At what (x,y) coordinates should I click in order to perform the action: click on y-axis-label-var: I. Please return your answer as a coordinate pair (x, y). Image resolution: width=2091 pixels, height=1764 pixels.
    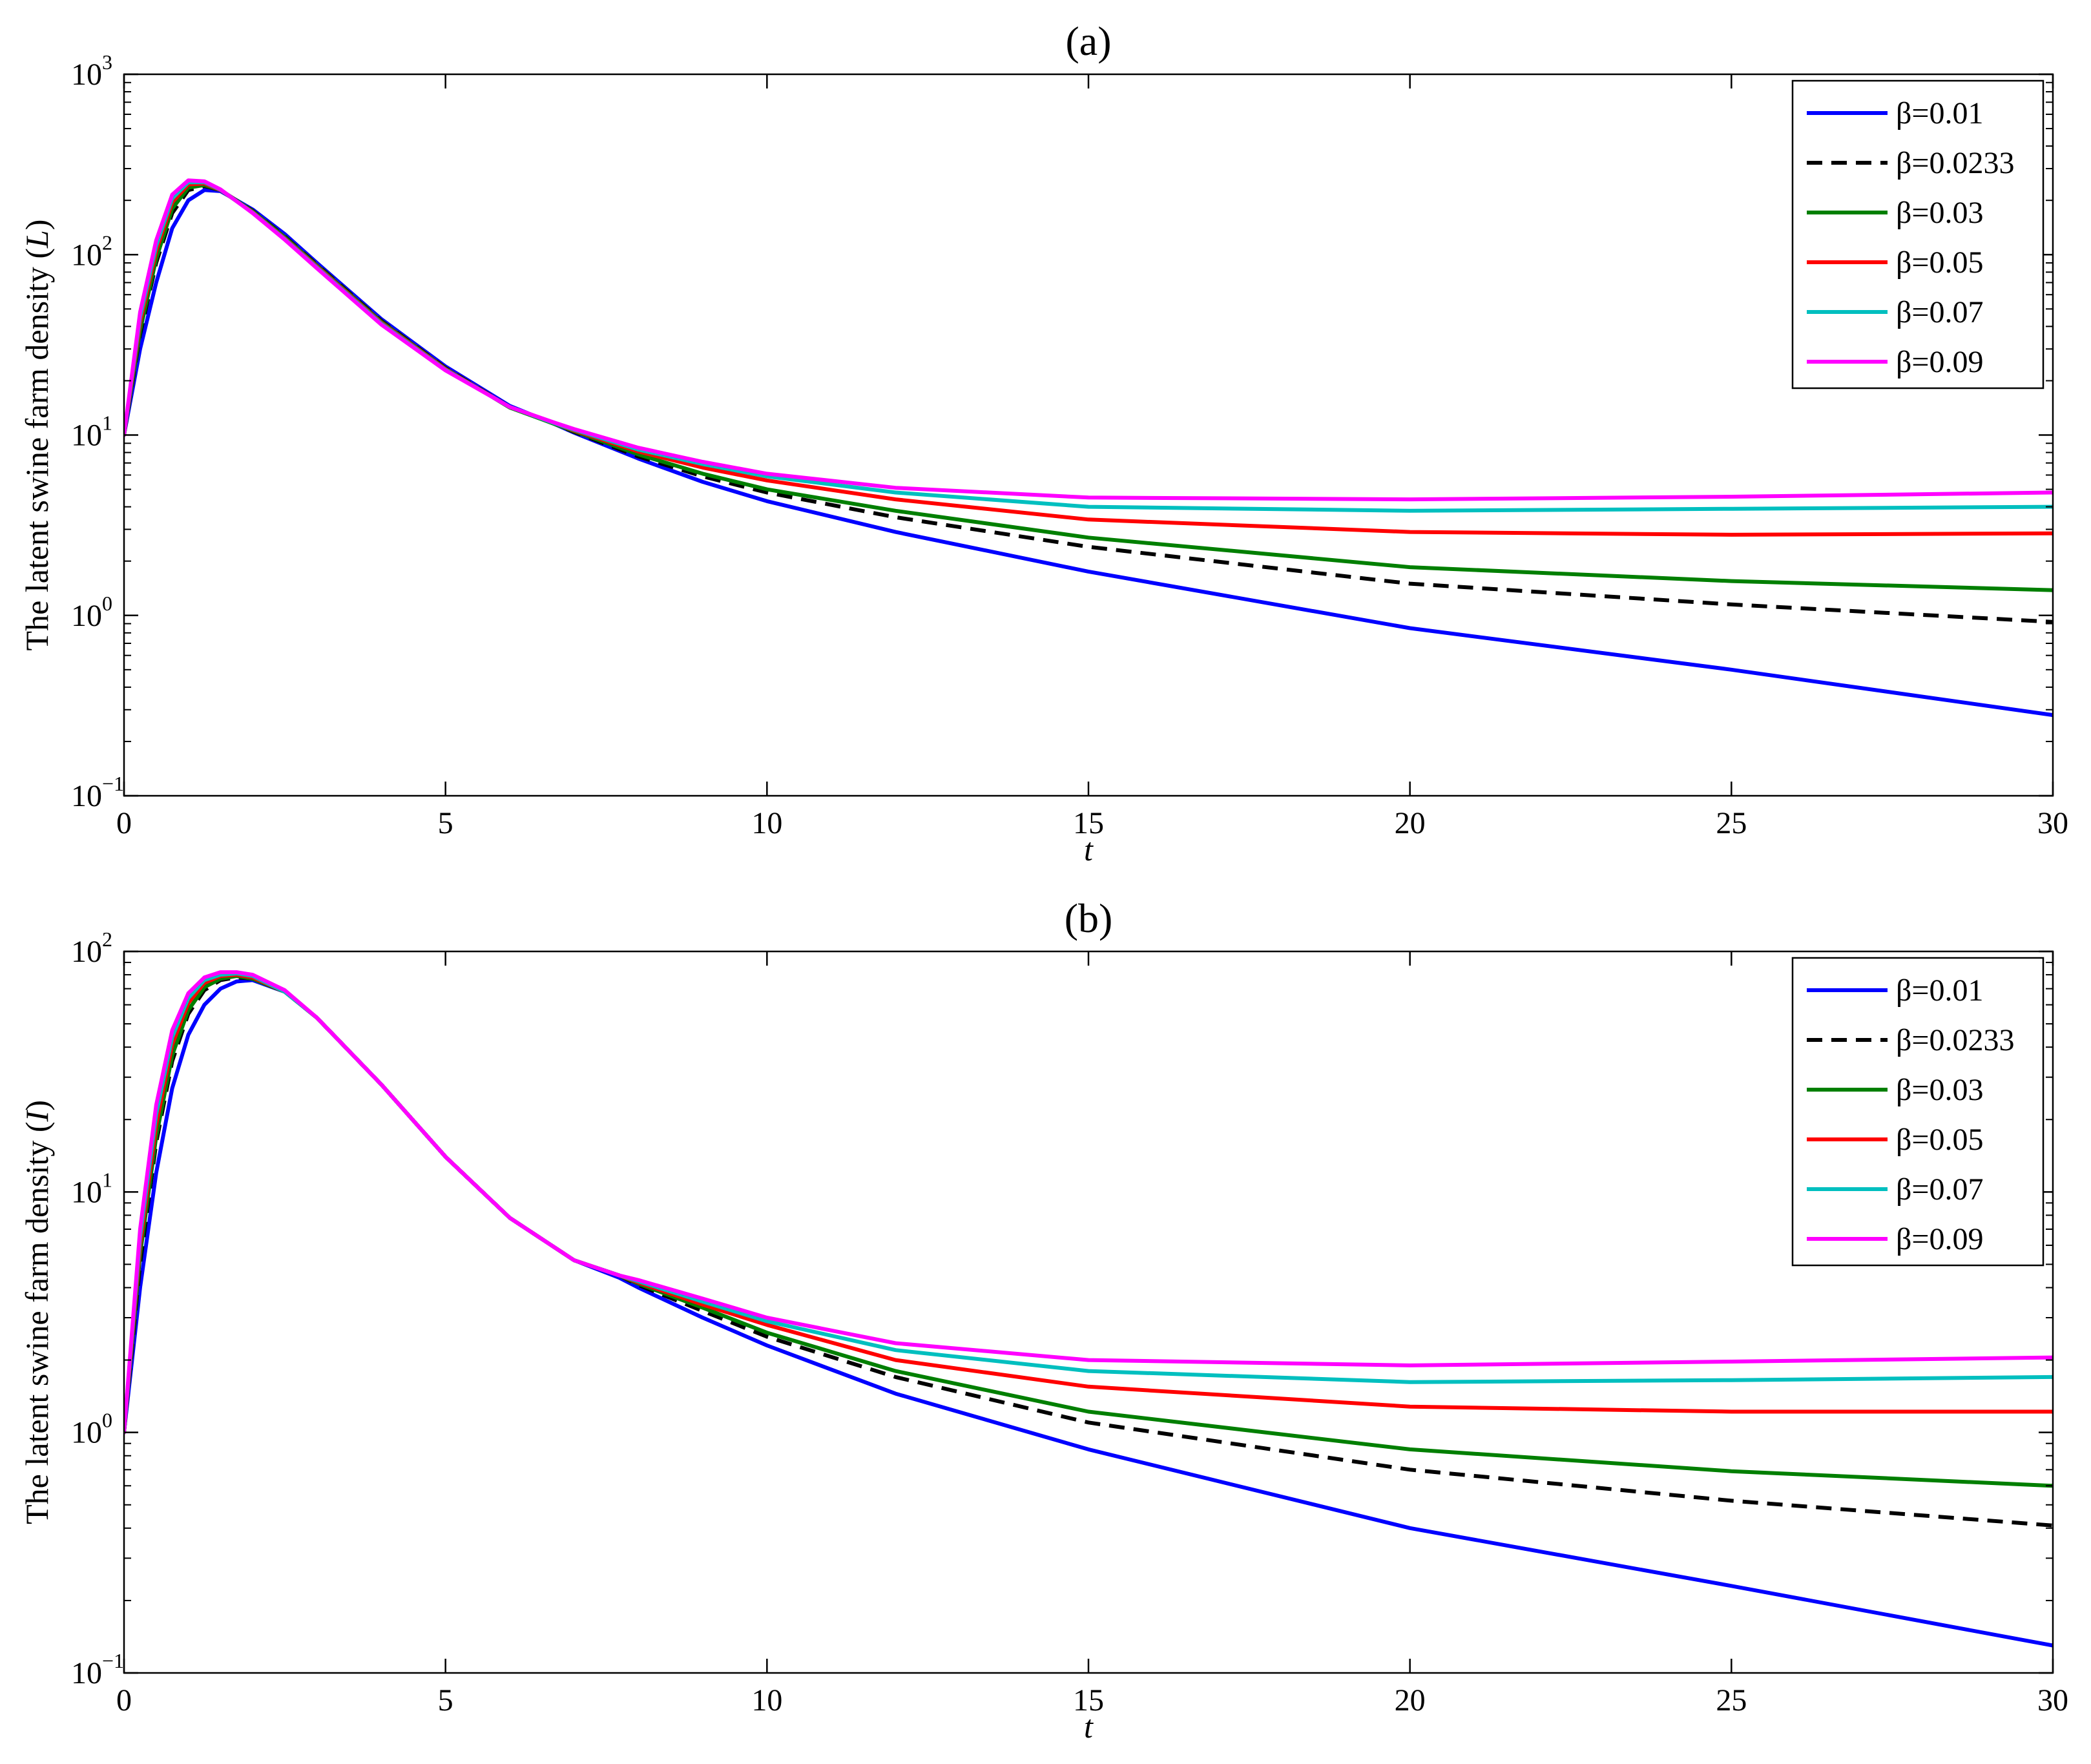
    Looking at the image, I should click on (37, 1115).